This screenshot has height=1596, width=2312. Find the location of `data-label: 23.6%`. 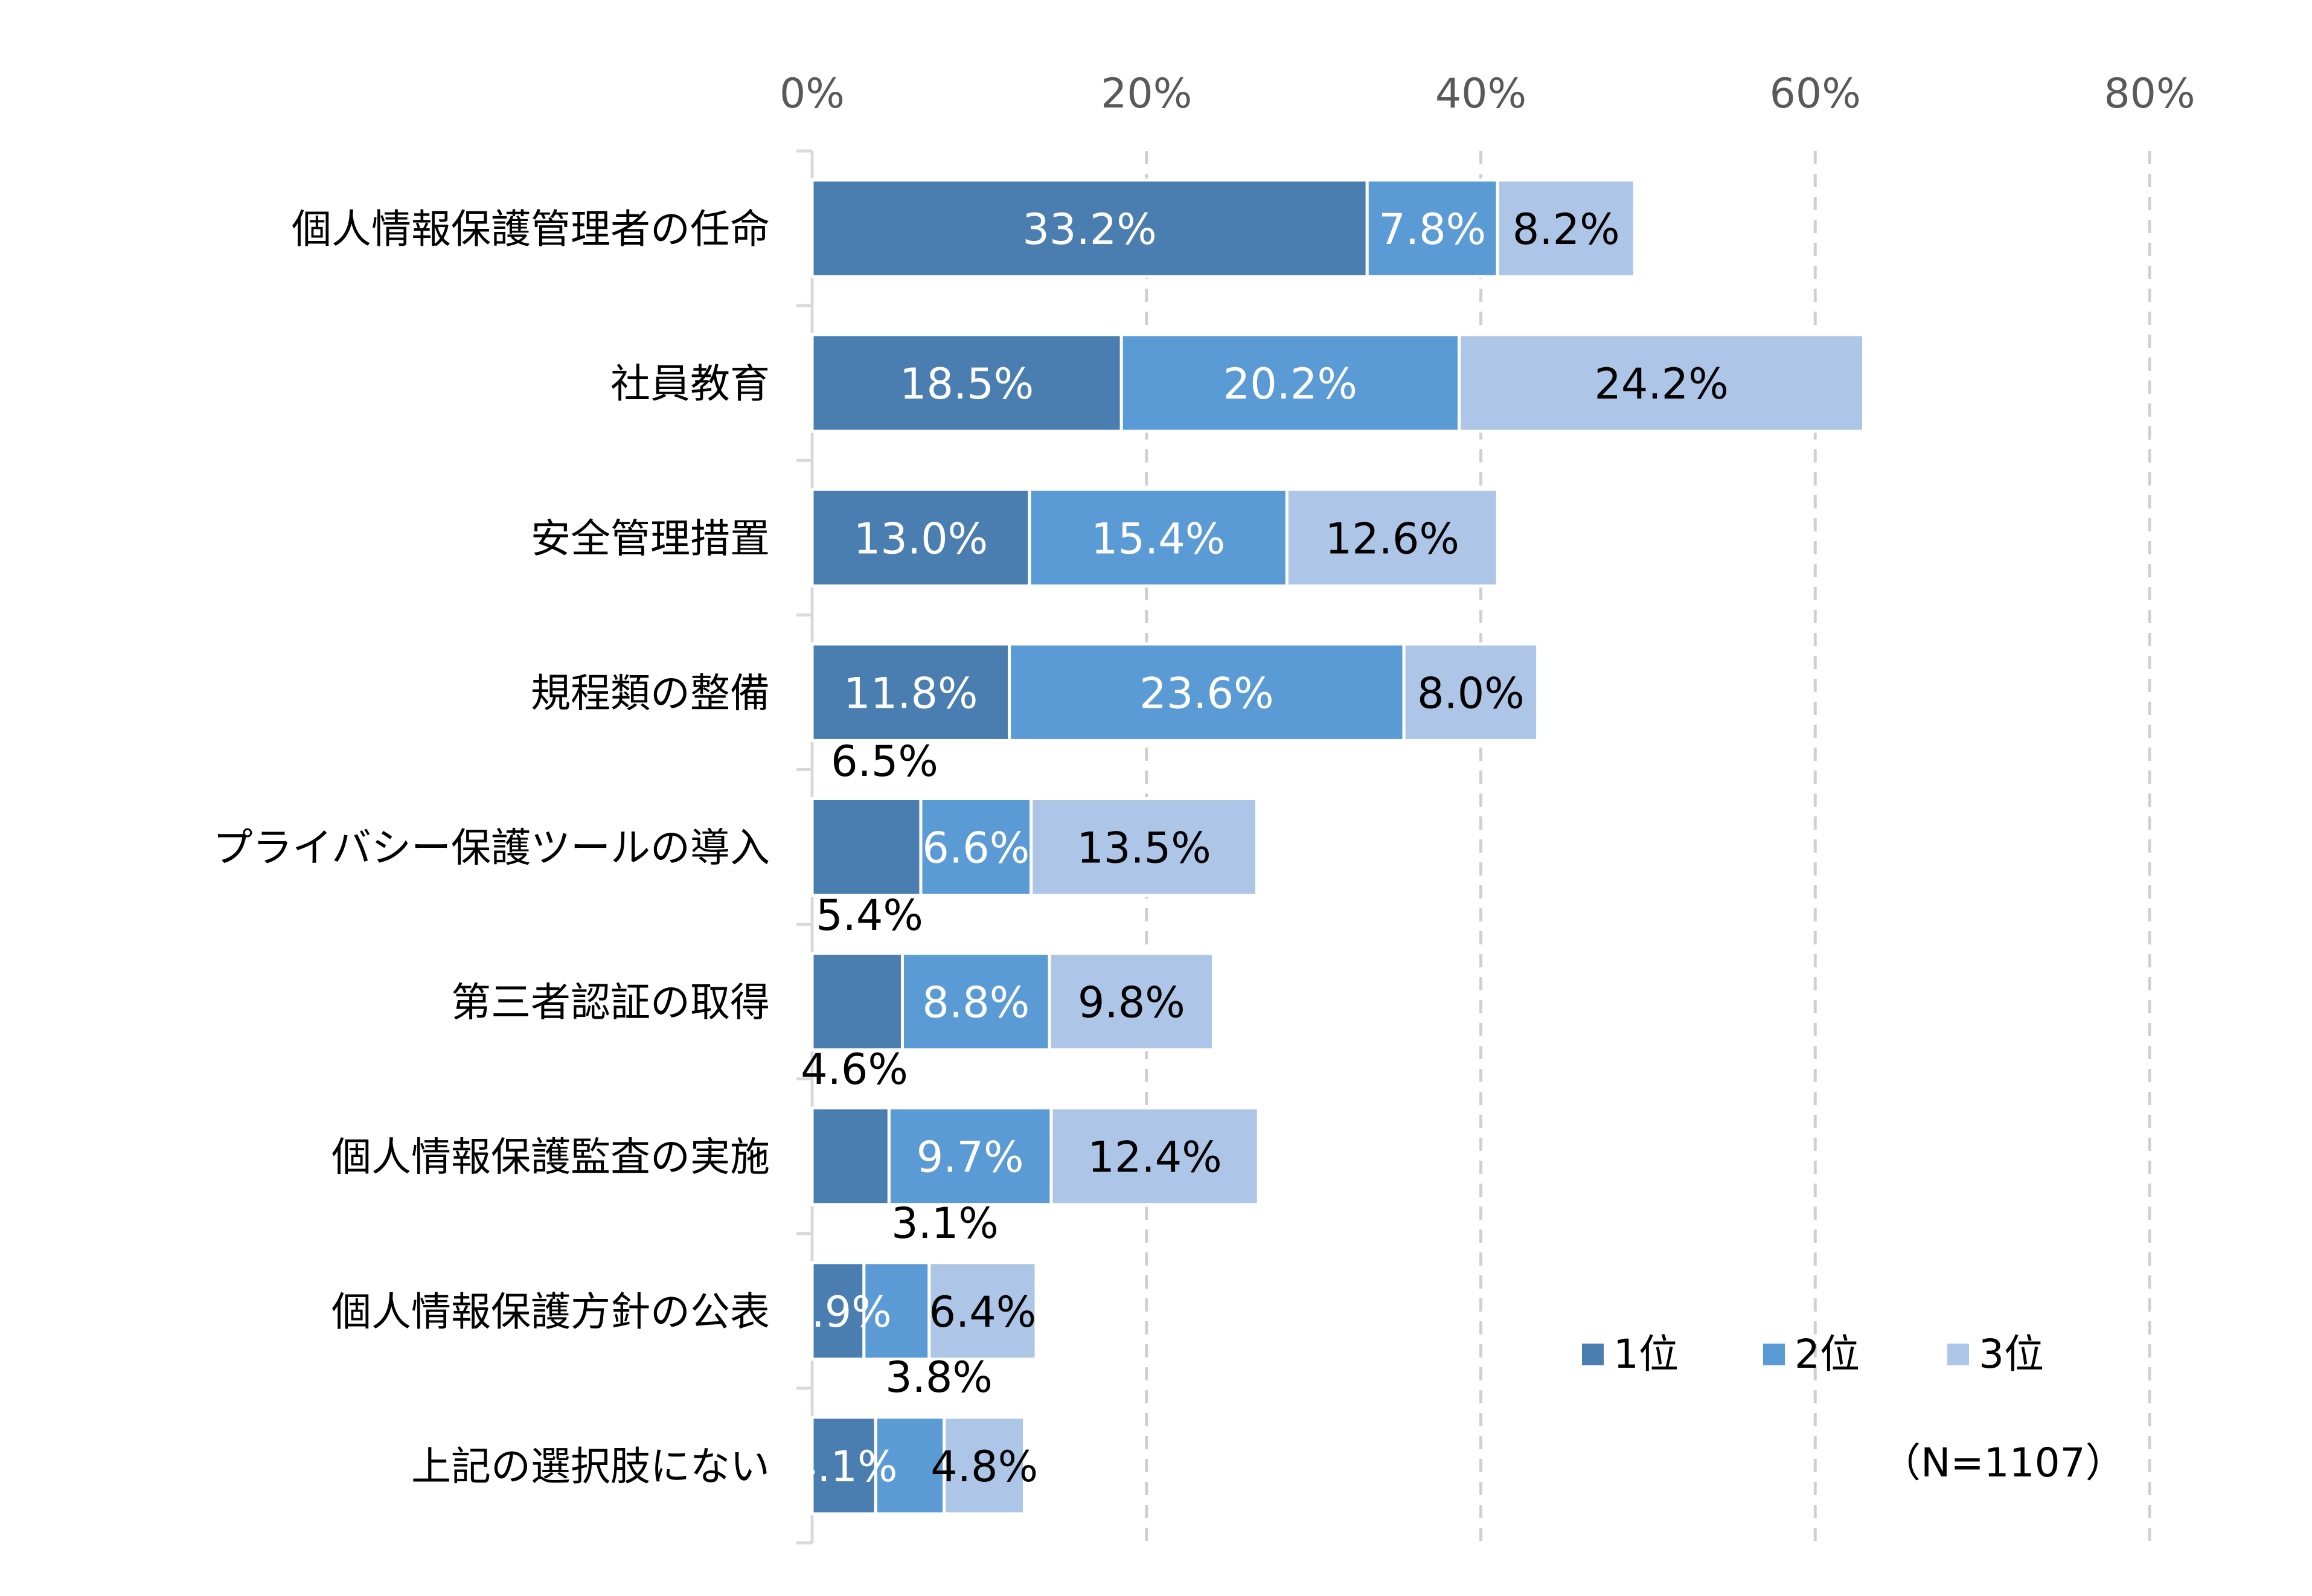

data-label: 23.6% is located at coordinates (1206, 693).